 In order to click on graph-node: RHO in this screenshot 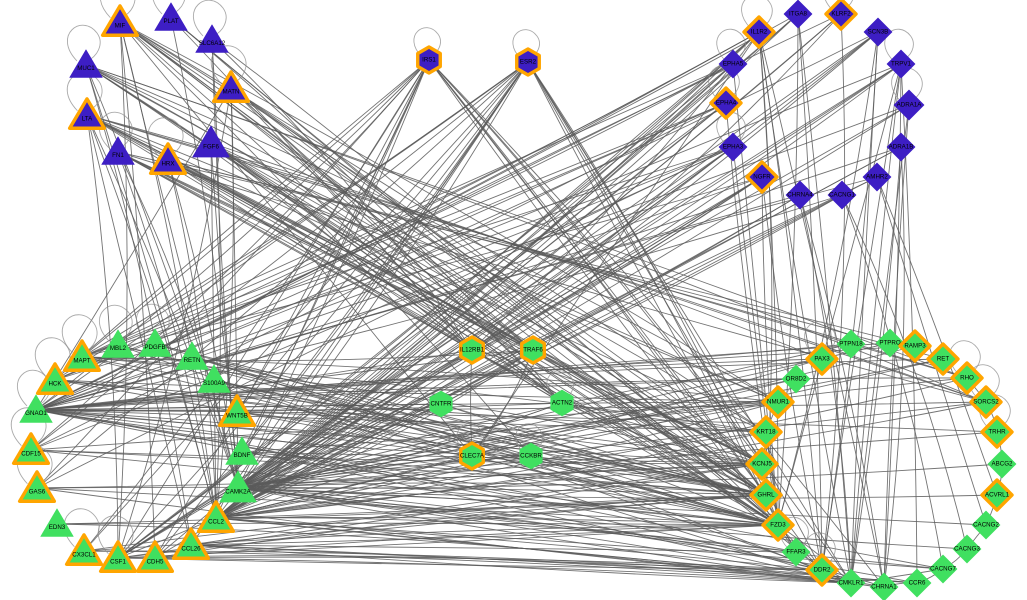, I will do `click(967, 378)`.